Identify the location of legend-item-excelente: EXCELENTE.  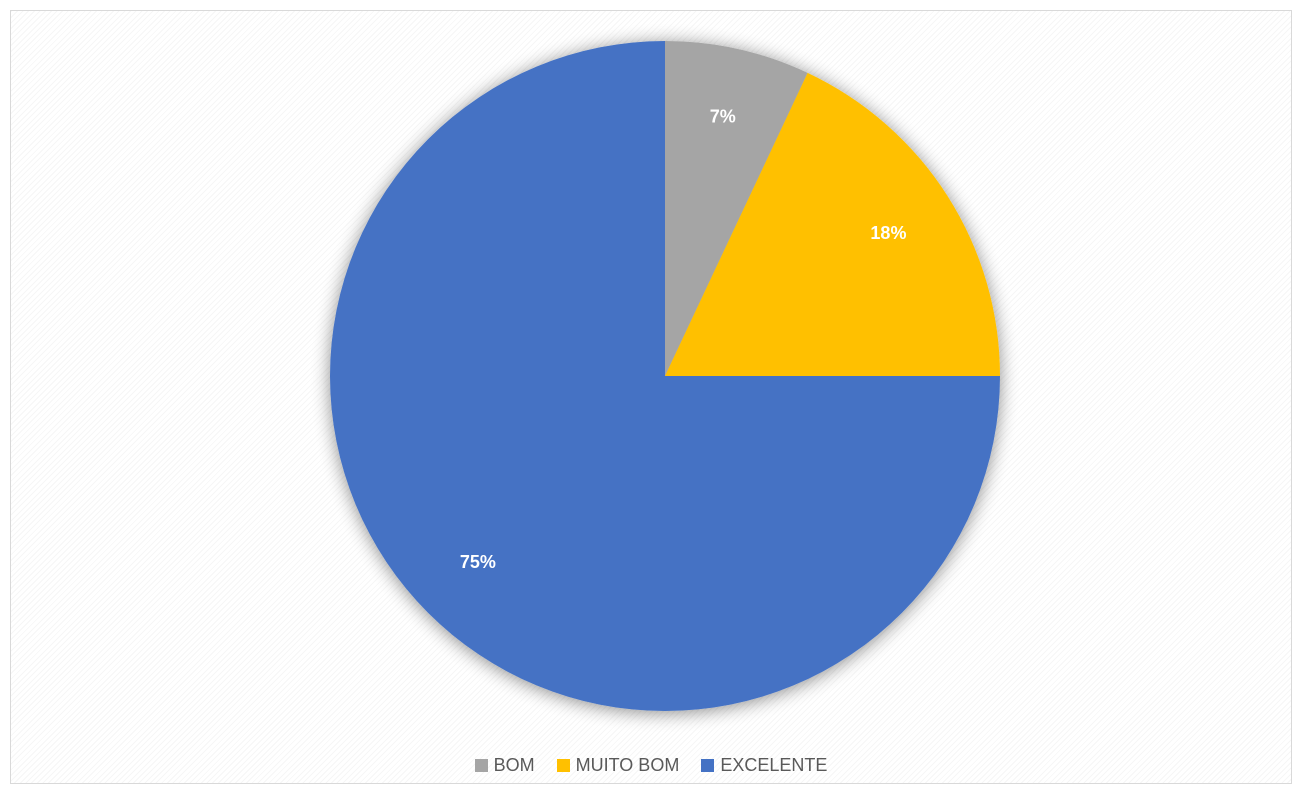
(764, 765).